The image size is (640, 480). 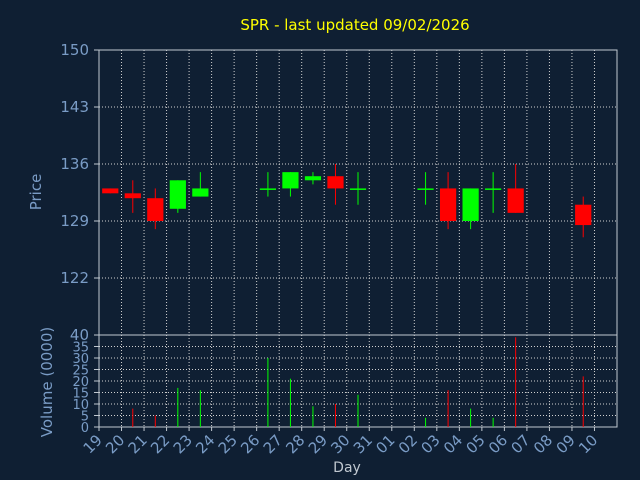 What do you see at coordinates (85, 417) in the screenshot?
I see `volume-tick-label: 5` at bounding box center [85, 417].